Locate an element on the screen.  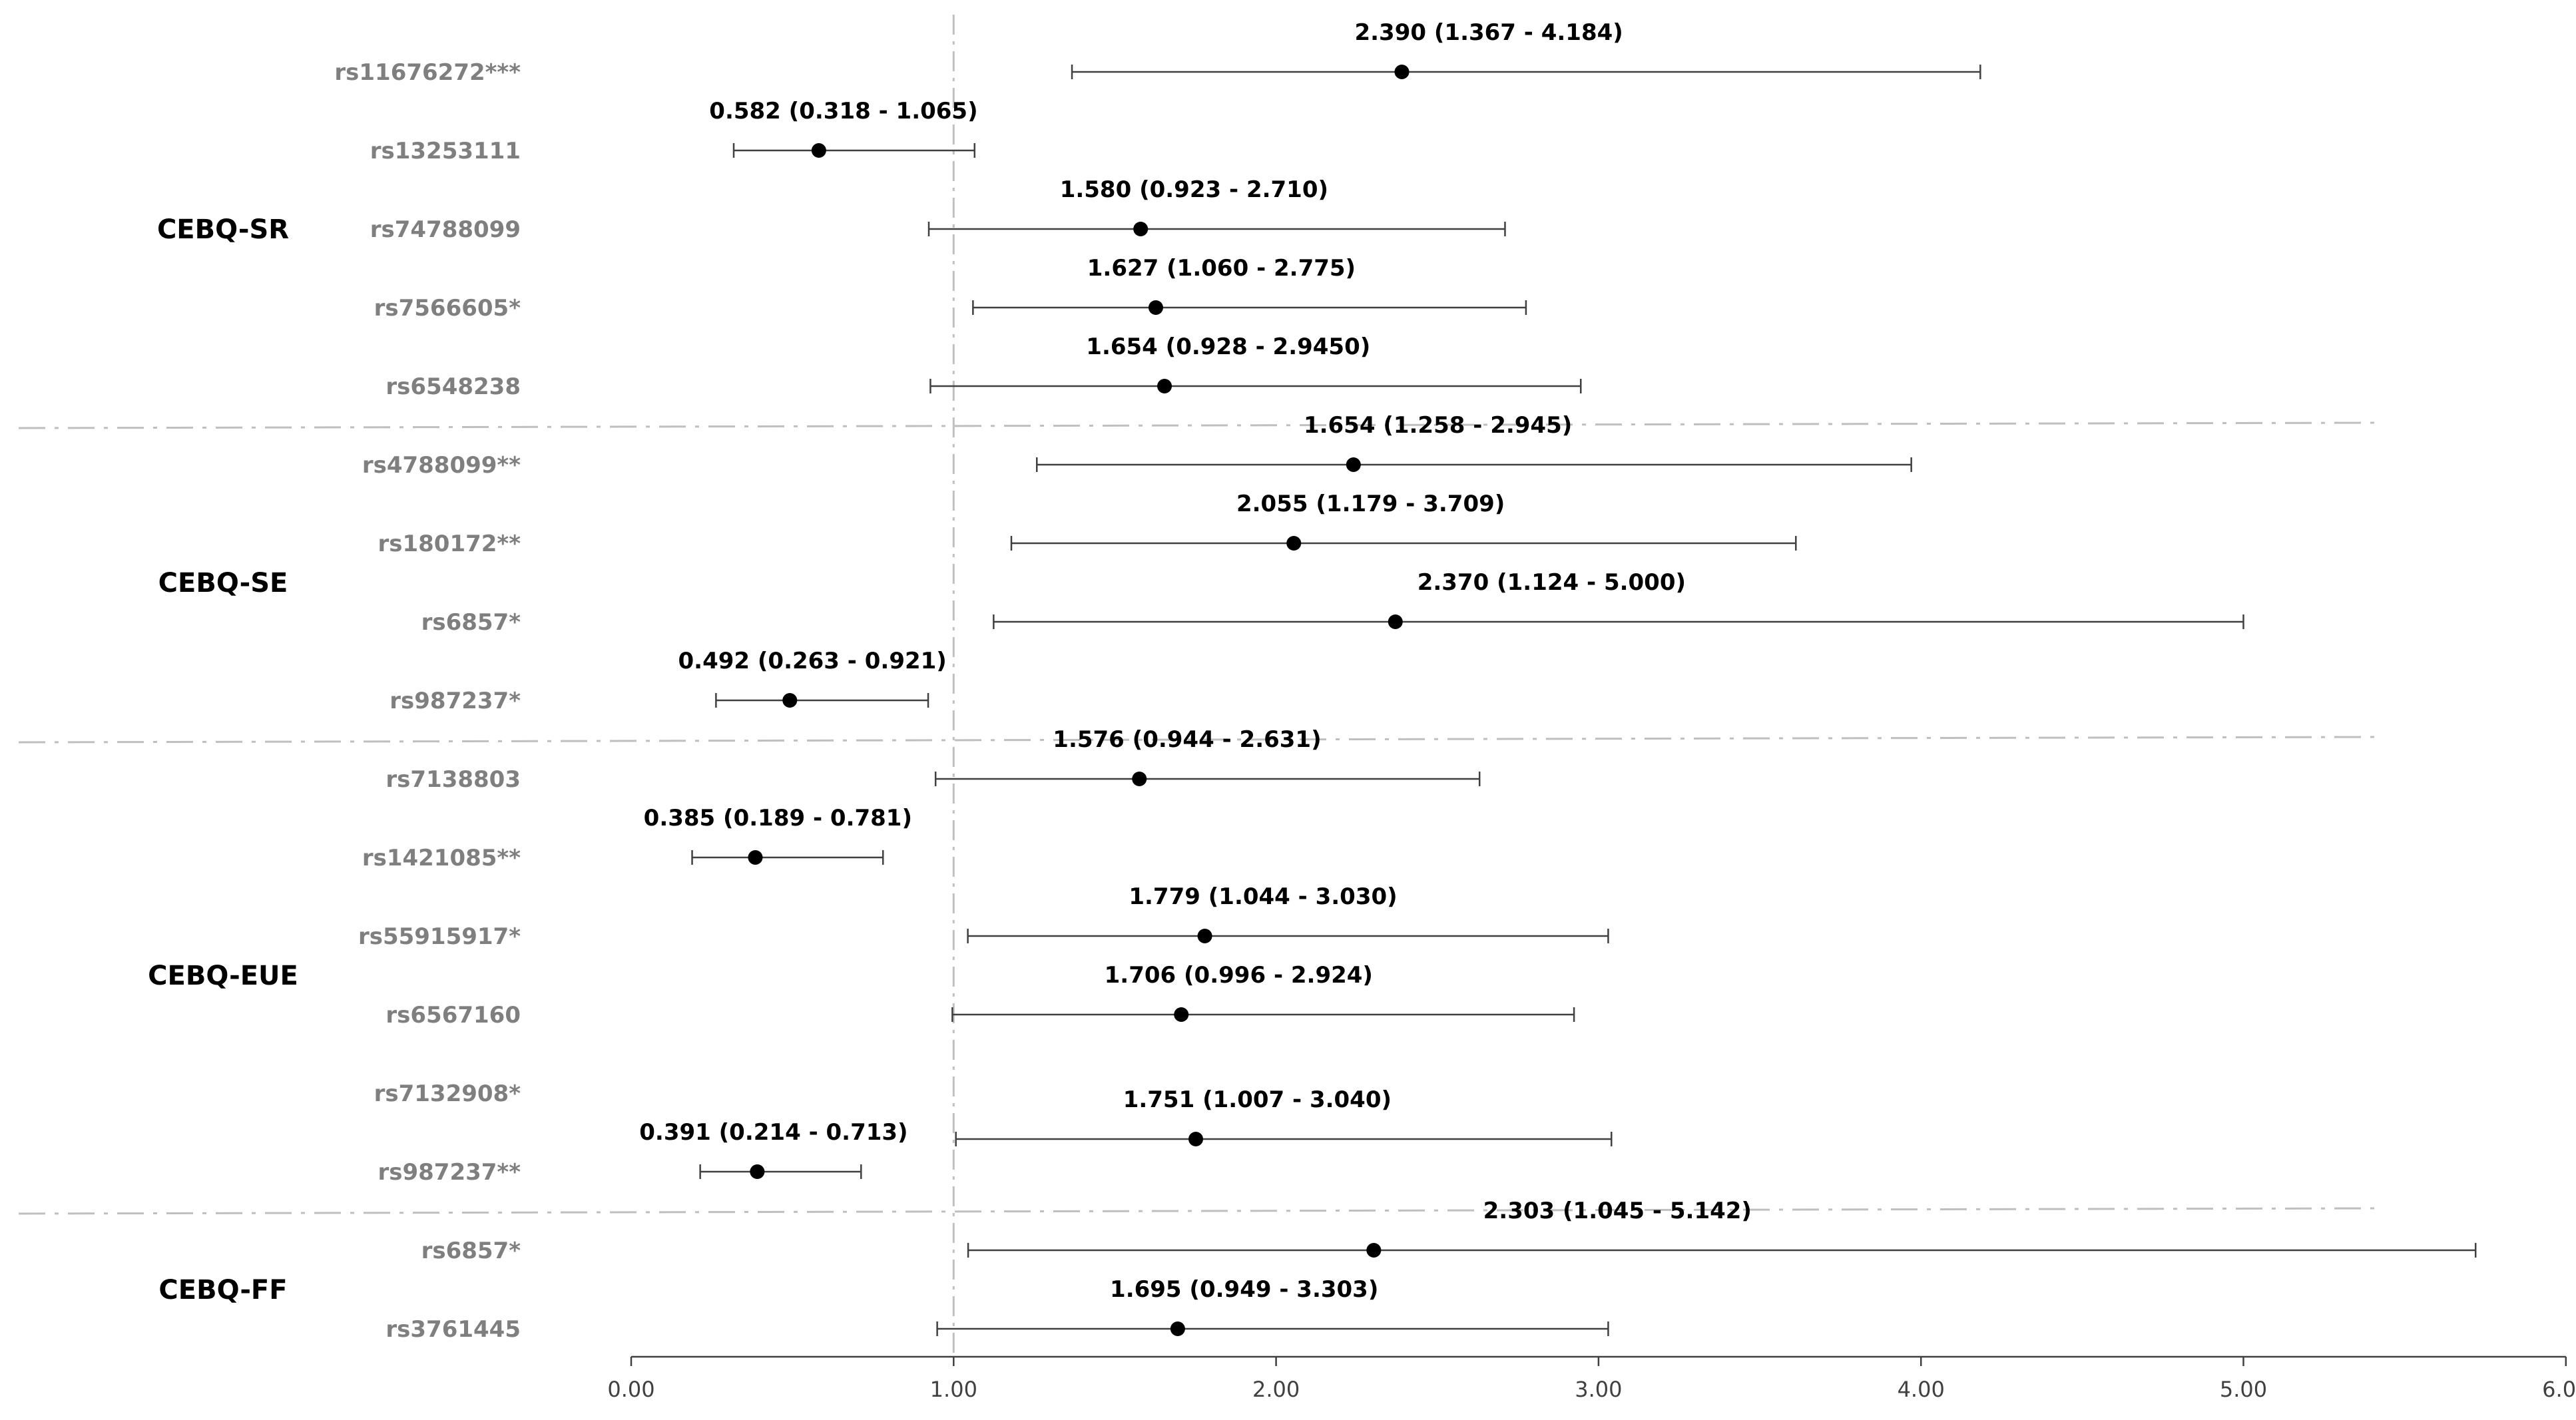
extra-data-label: 1.751 (1.007 - 3.040) is located at coordinates (1258, 1100).